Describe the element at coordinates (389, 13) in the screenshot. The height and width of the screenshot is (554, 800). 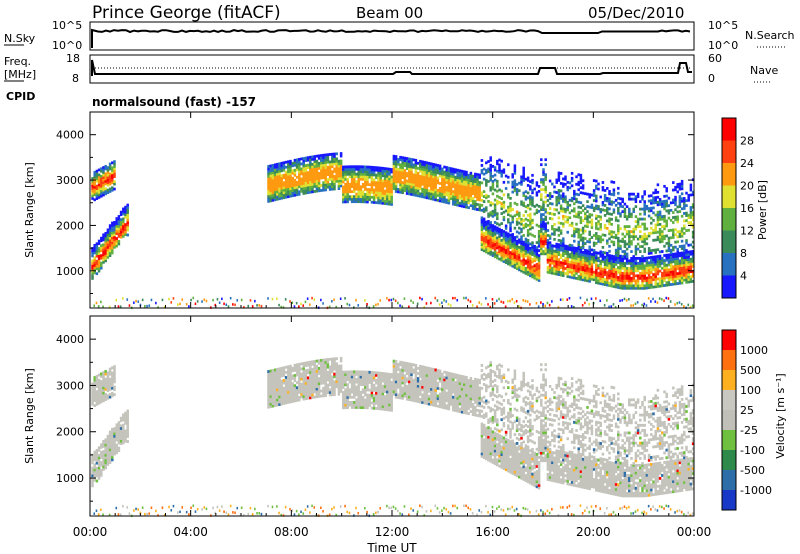
I see `beam-title: Beam 00` at that location.